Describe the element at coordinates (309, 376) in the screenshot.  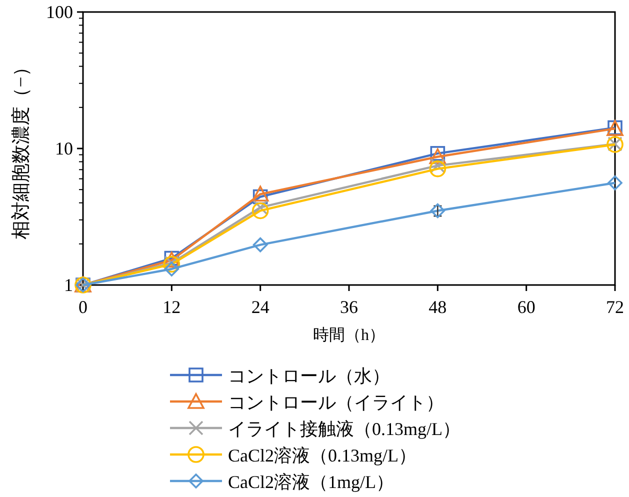
I see `legend-label: コントロール（水）` at that location.